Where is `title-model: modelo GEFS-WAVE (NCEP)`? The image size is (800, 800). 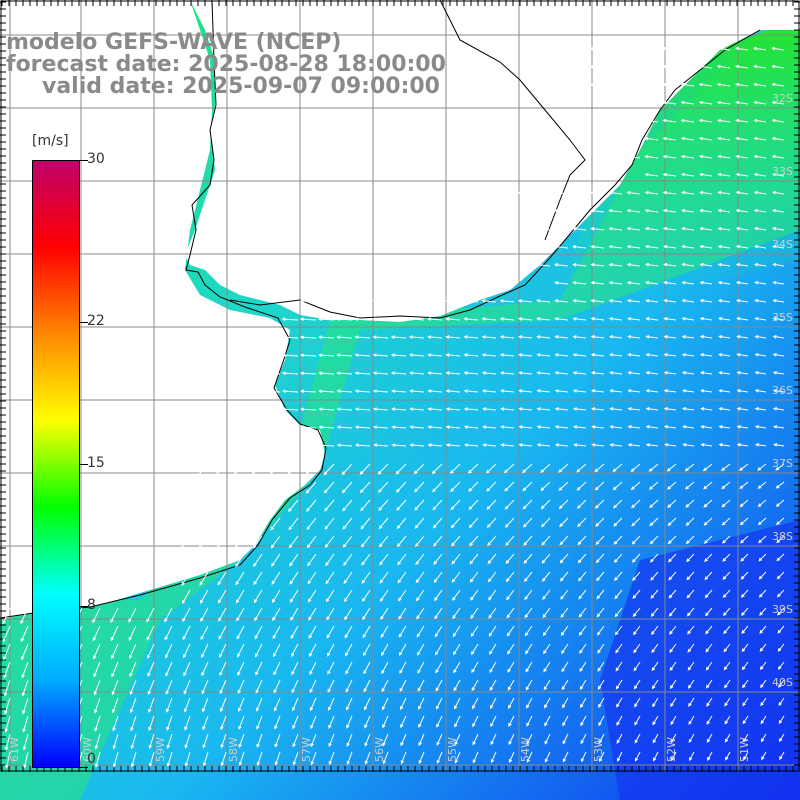 title-model: modelo GEFS-WAVE (NCEP) is located at coordinates (174, 42).